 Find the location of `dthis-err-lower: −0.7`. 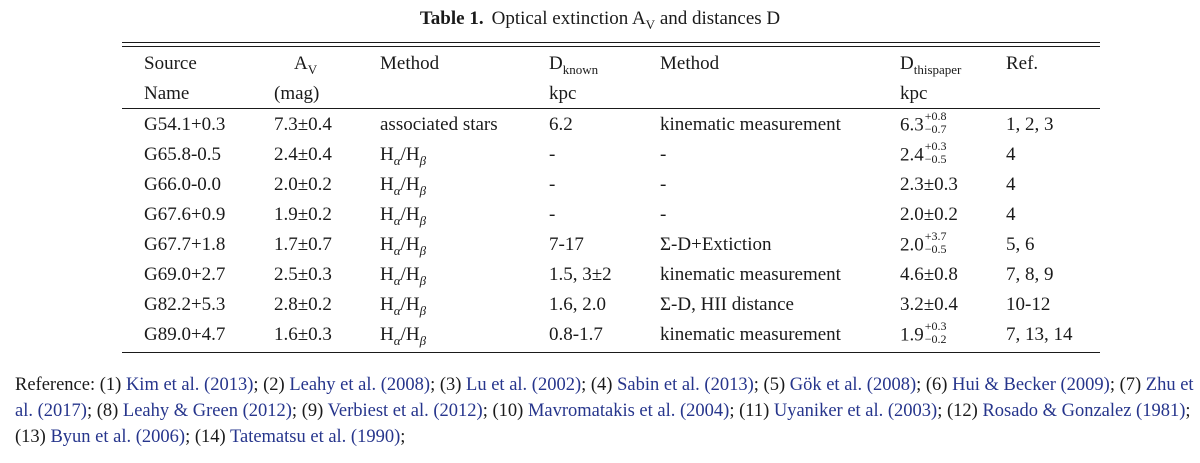

dthis-err-lower: −0.7 is located at coordinates (935, 129).